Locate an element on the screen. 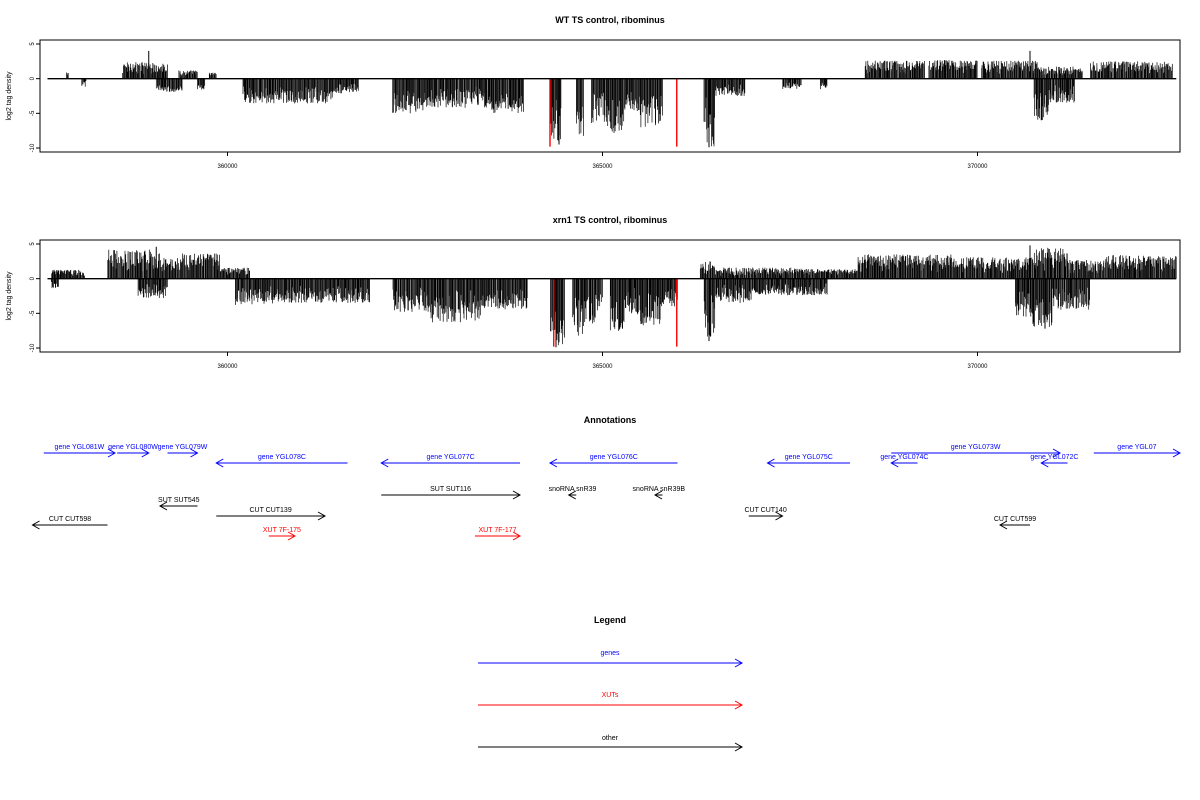  feature-other: CUT CUT599 is located at coordinates (1015, 523).